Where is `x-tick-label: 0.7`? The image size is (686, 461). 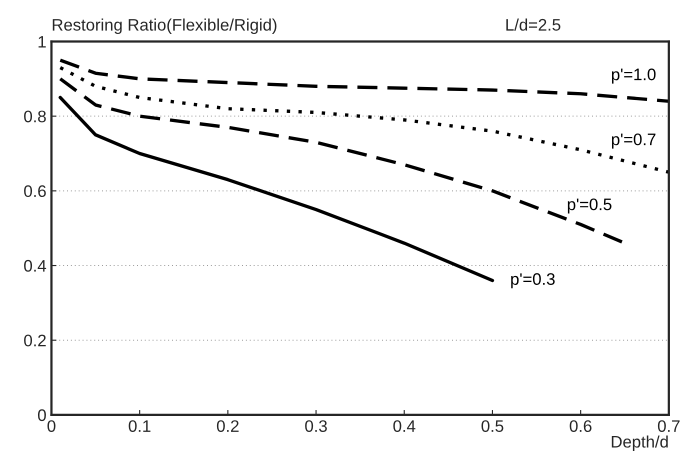 x-tick-label: 0.7 is located at coordinates (669, 426).